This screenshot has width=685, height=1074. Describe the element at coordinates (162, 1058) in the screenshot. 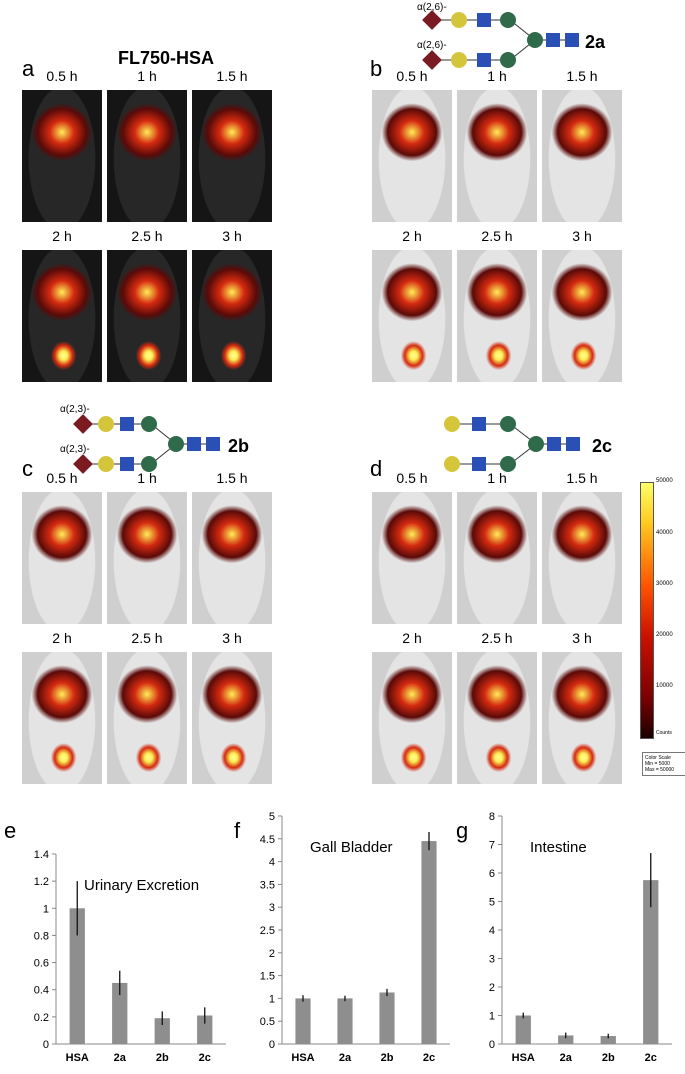

I see `x-tick-label: 2b` at that location.